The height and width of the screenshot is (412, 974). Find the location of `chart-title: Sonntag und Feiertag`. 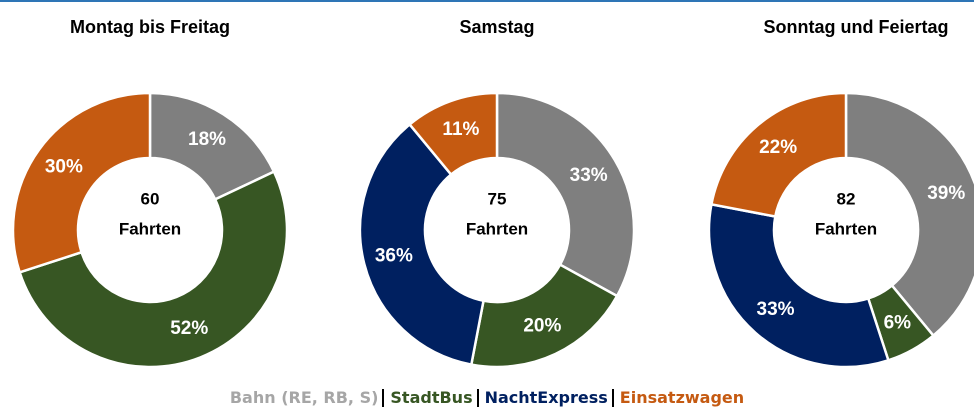

chart-title: Sonntag und Feiertag is located at coordinates (855, 27).